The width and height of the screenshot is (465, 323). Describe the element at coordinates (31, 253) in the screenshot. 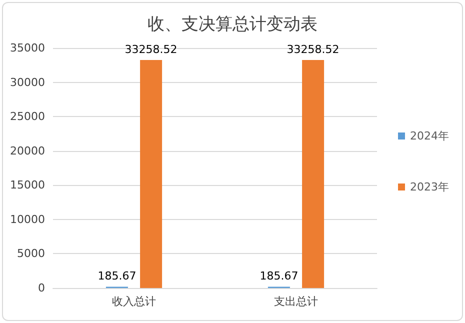

I see `y-tick-label: 5000` at that location.